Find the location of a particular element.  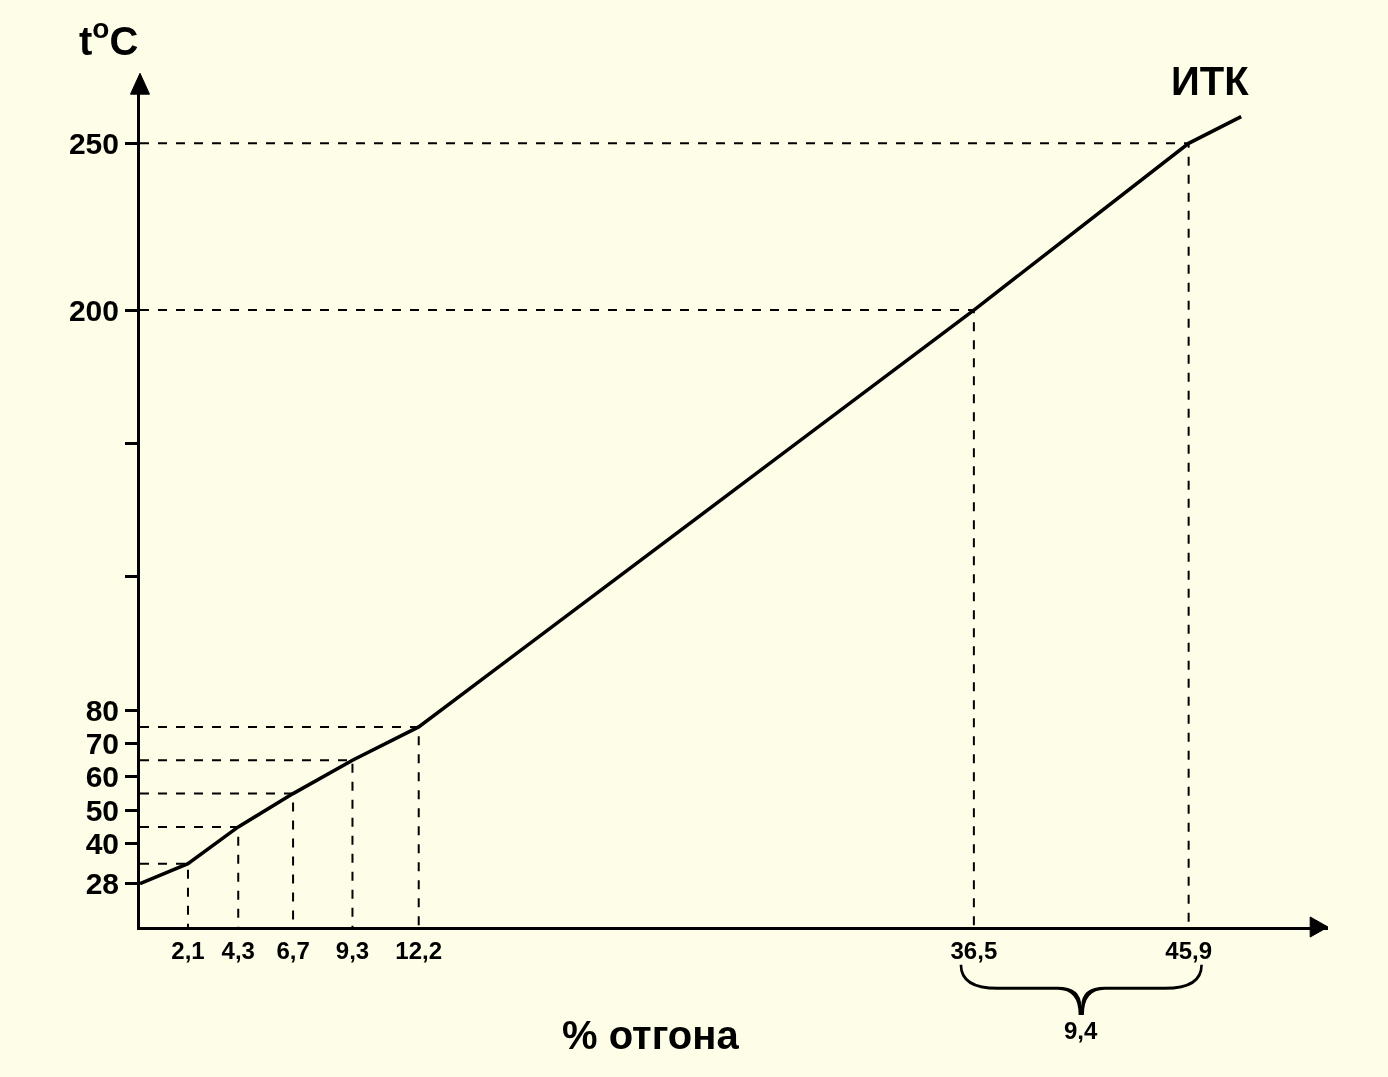

y-tick-label: 50 is located at coordinates (102, 810).